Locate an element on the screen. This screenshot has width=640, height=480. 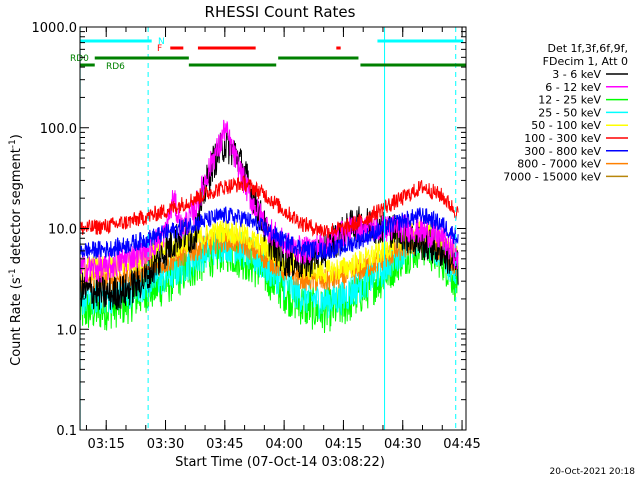
series-line-100-300-kev is located at coordinates (269, 207).